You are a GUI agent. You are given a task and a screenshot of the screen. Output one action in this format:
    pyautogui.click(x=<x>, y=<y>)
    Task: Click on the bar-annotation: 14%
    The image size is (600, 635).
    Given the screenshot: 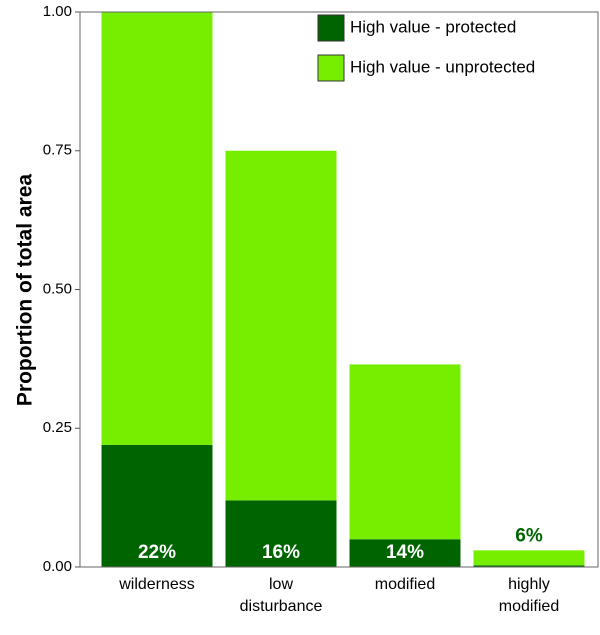 What is the action you would take?
    pyautogui.click(x=405, y=552)
    